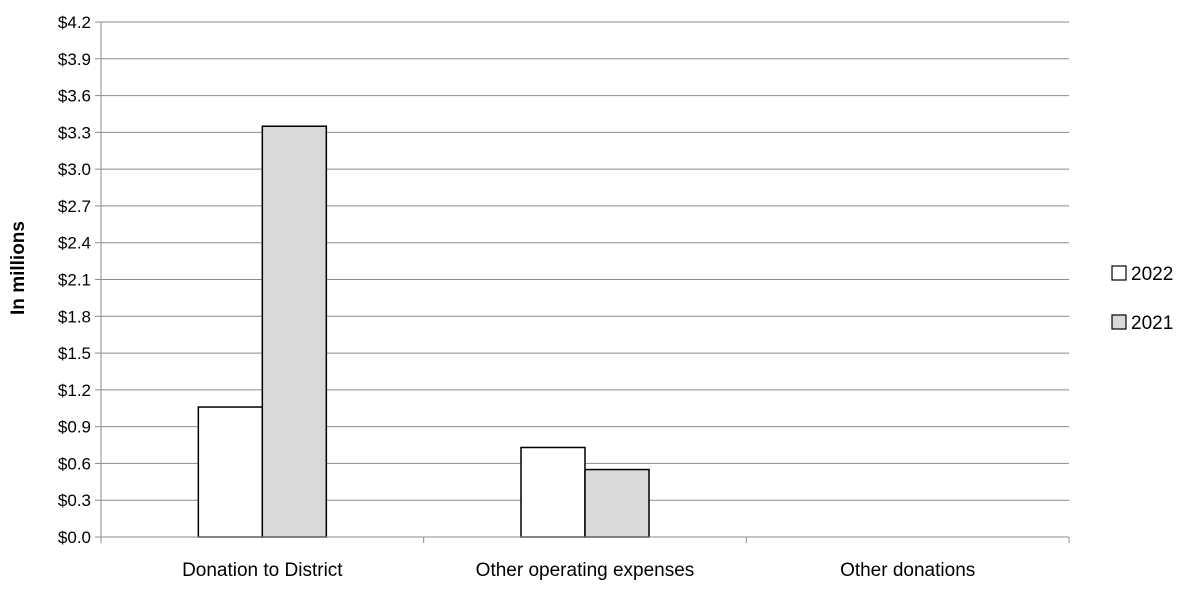 This screenshot has width=1194, height=592. What do you see at coordinates (74, 353) in the screenshot?
I see `y-tick-label: $1.5` at bounding box center [74, 353].